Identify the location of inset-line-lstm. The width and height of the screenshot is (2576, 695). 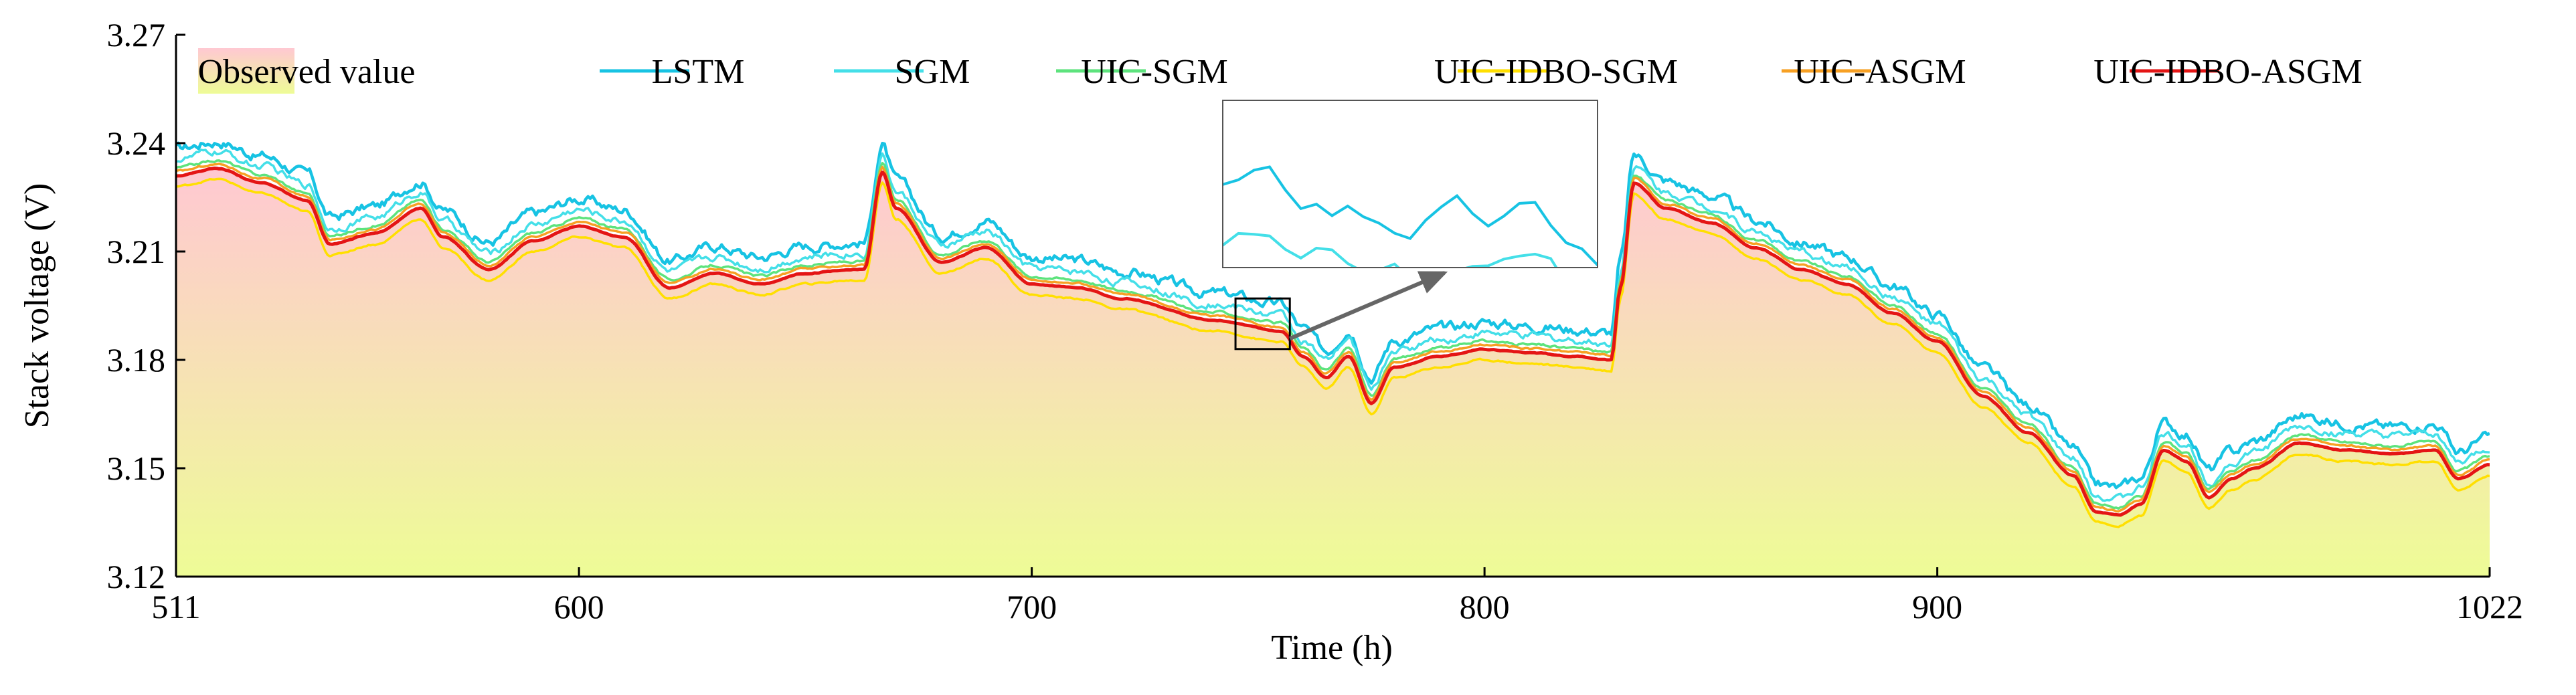
(1410, 216).